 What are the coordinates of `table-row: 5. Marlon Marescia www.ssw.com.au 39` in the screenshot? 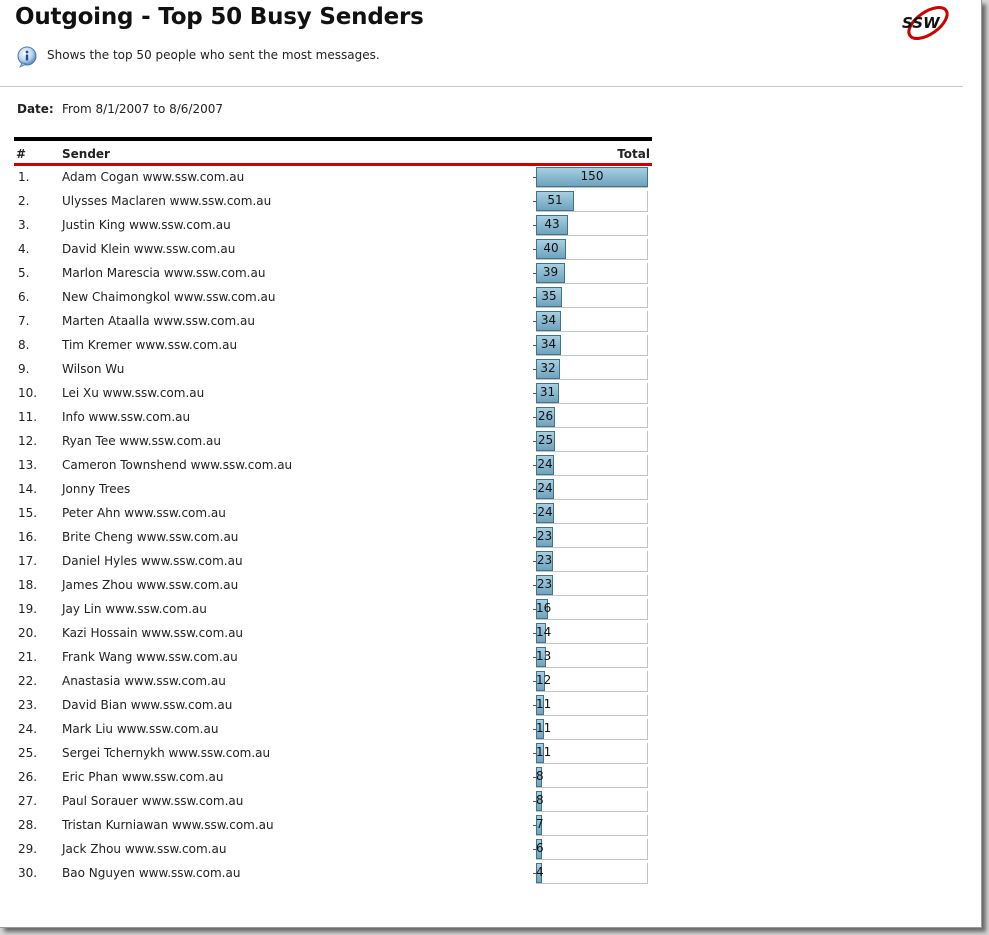 It's located at (333, 274).